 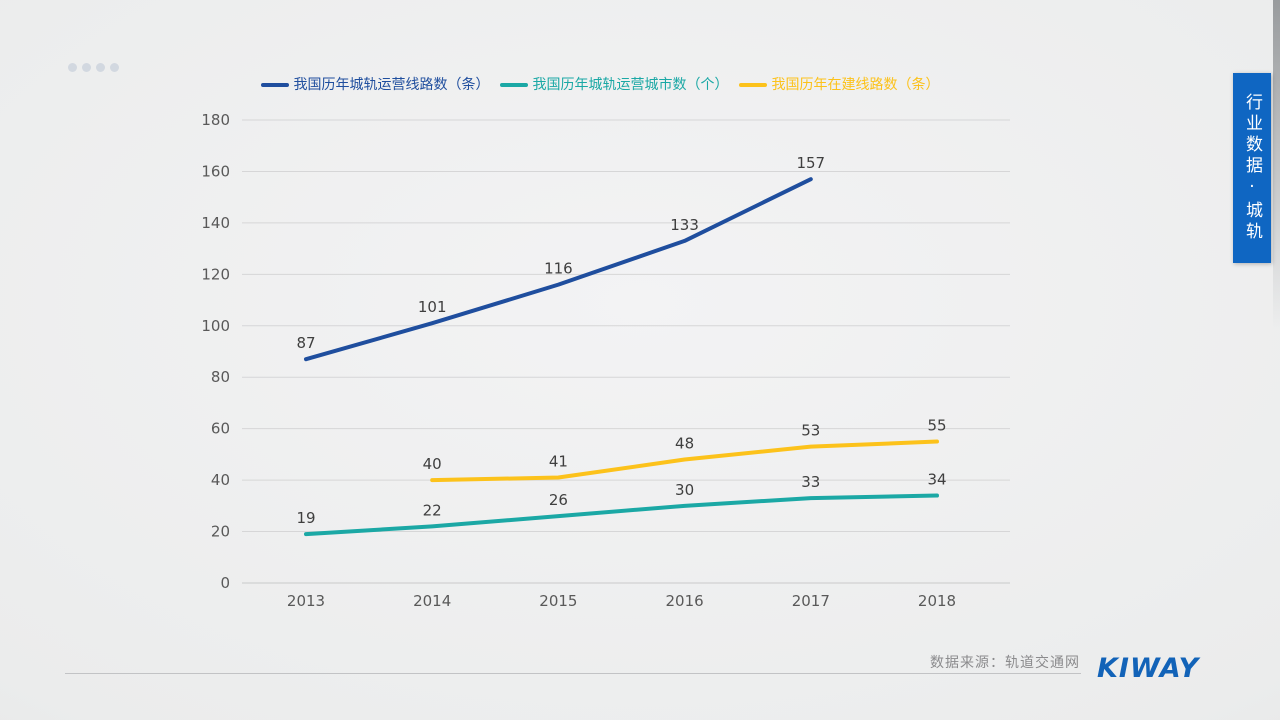 I want to click on data-label: 101, so click(x=432, y=307).